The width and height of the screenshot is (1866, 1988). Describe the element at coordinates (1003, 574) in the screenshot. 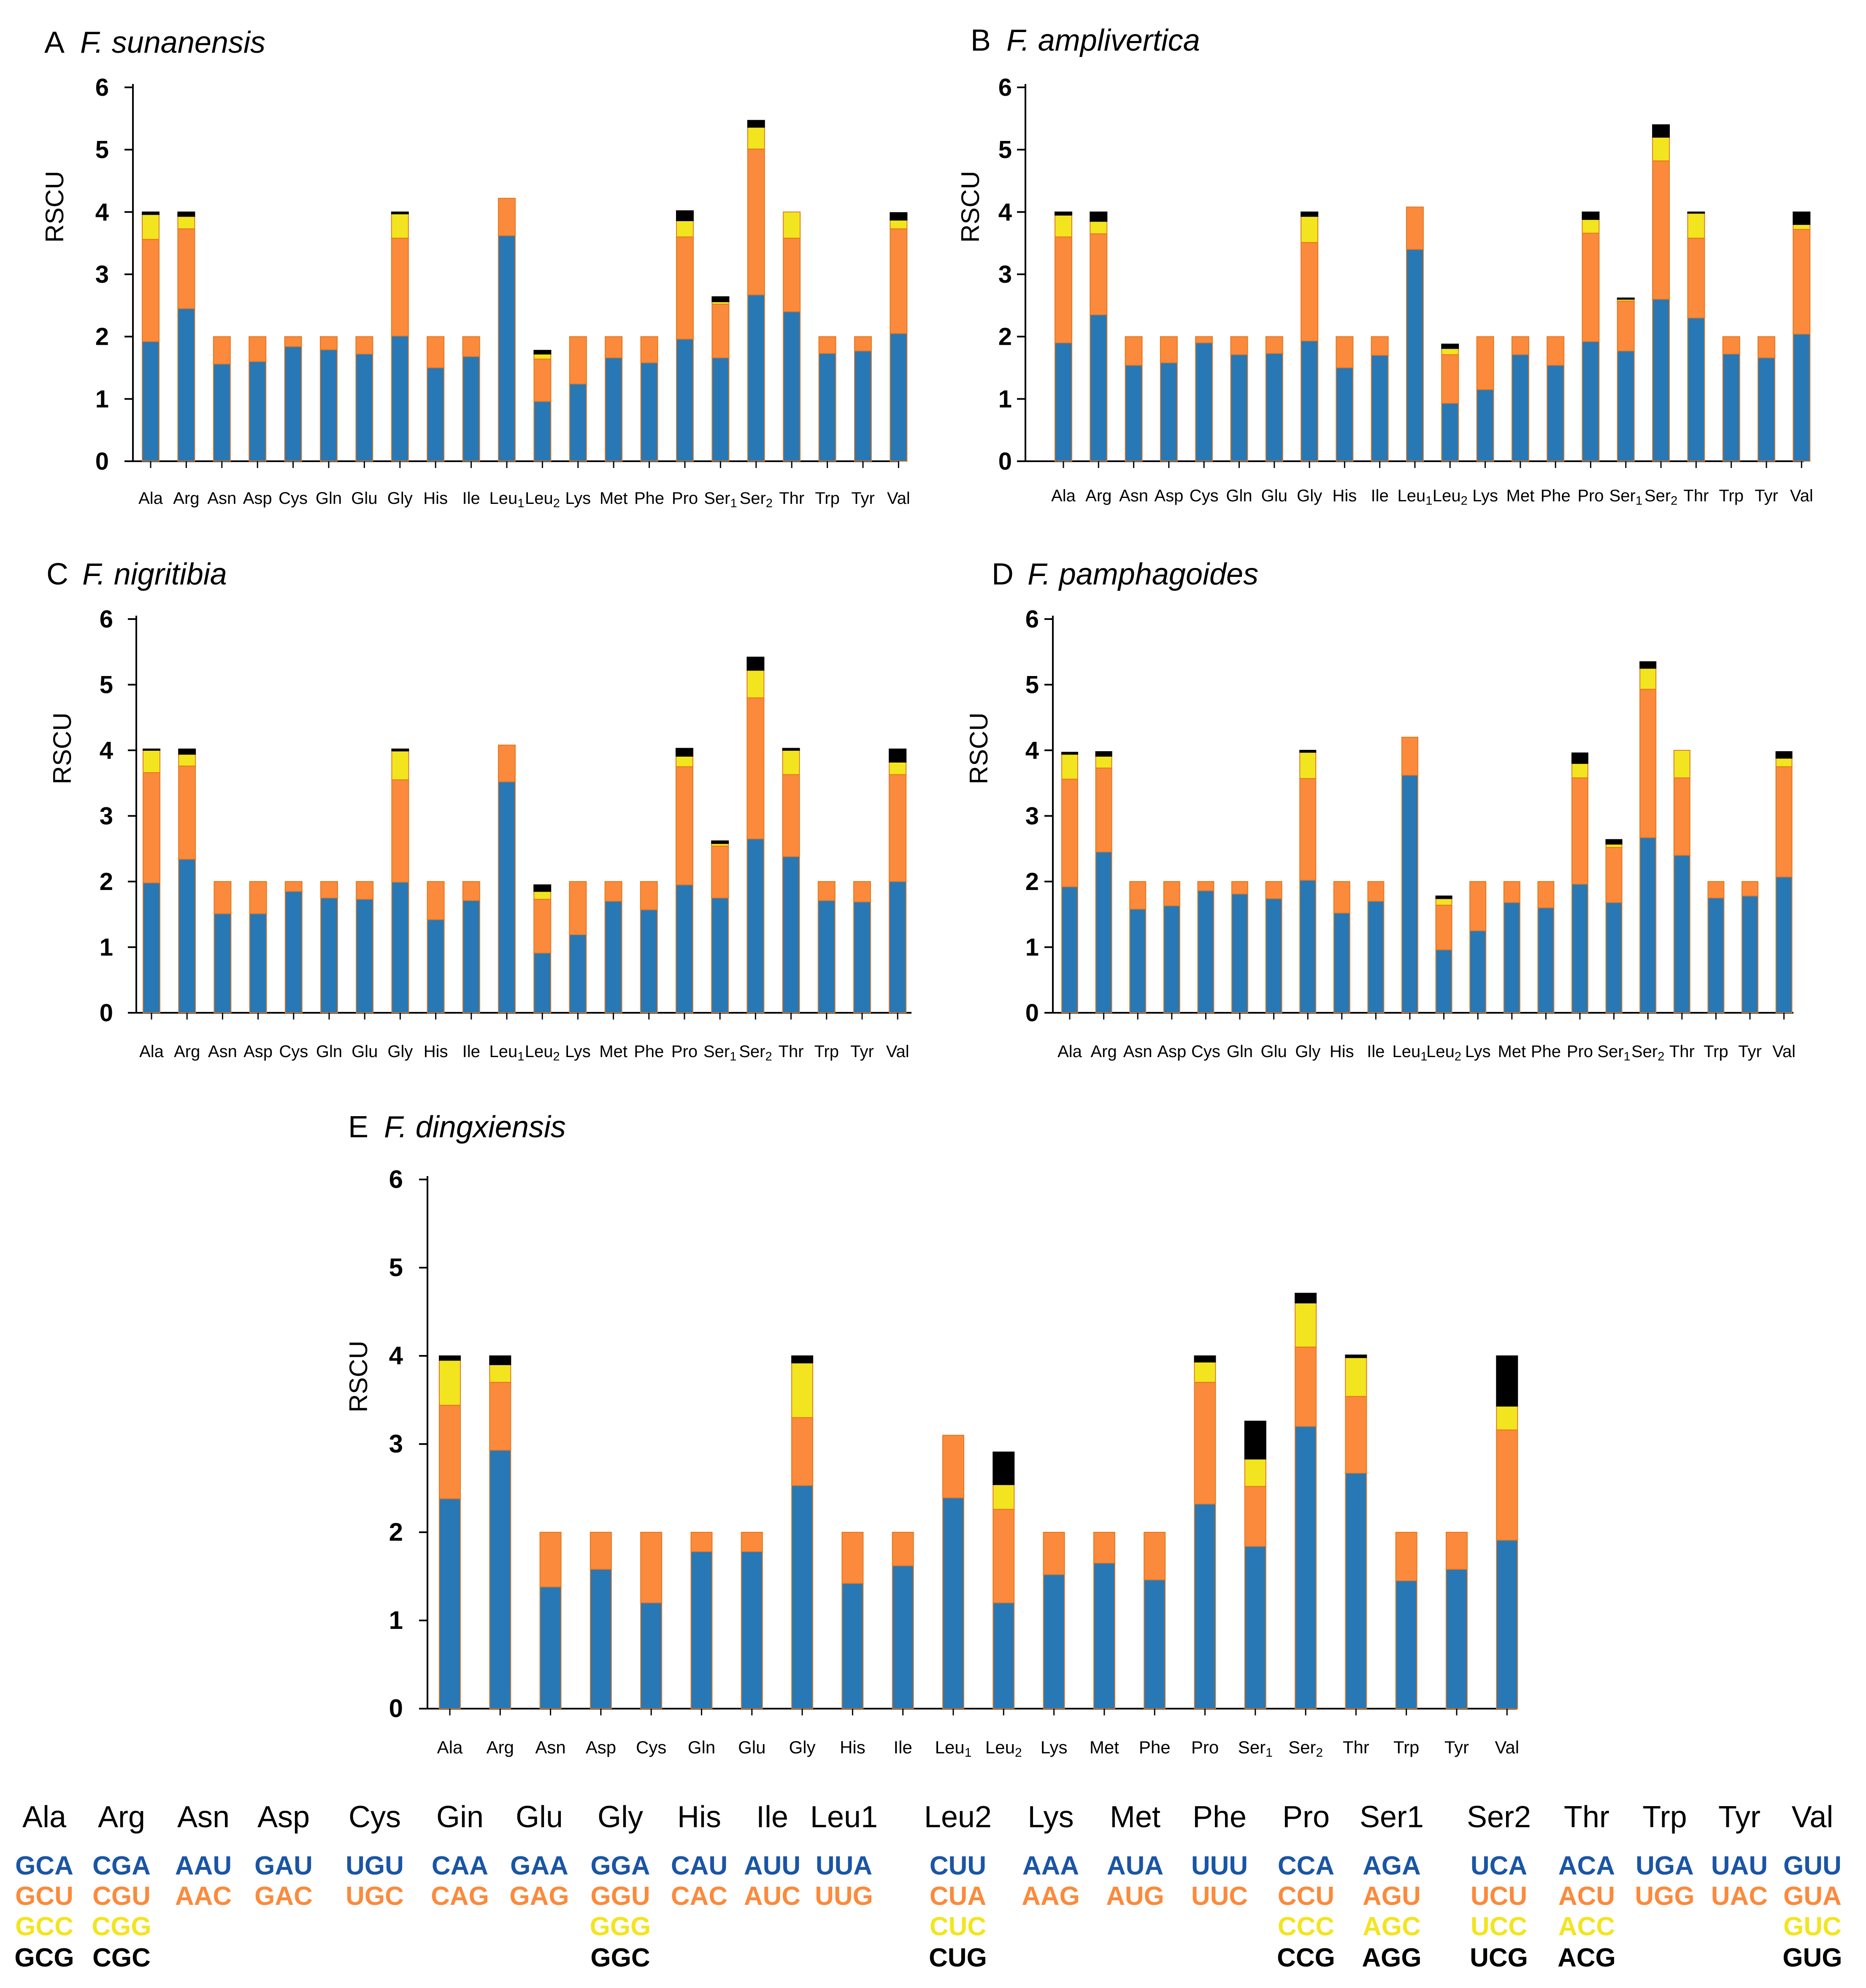

I see `panel-letter: D` at that location.